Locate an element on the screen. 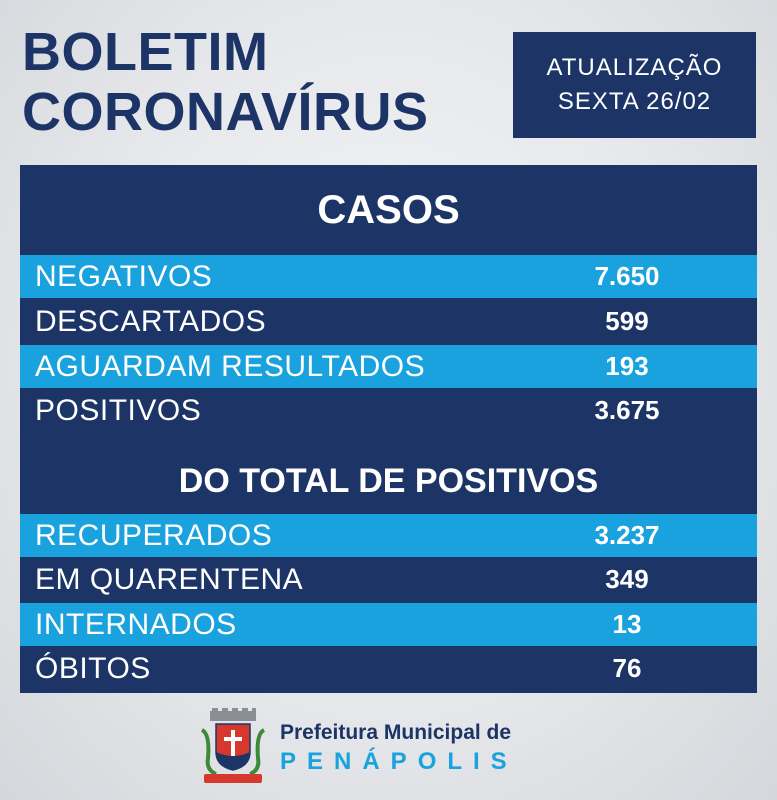 The image size is (777, 800). footer-city: PENÁPOLIS is located at coordinates (399, 761).